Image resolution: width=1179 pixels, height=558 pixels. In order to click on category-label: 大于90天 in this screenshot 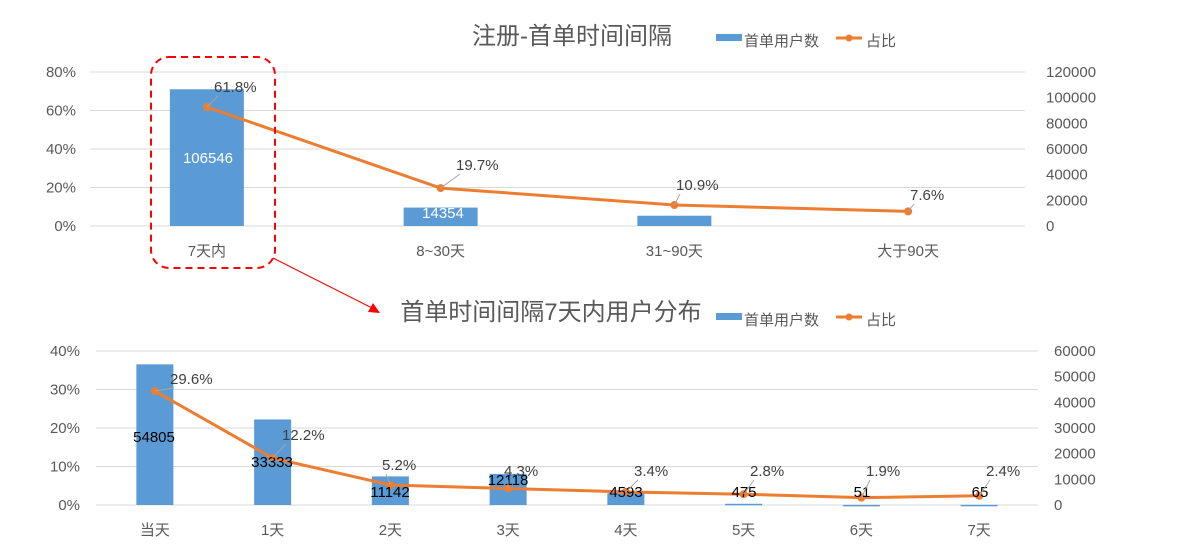, I will do `click(908, 251)`.